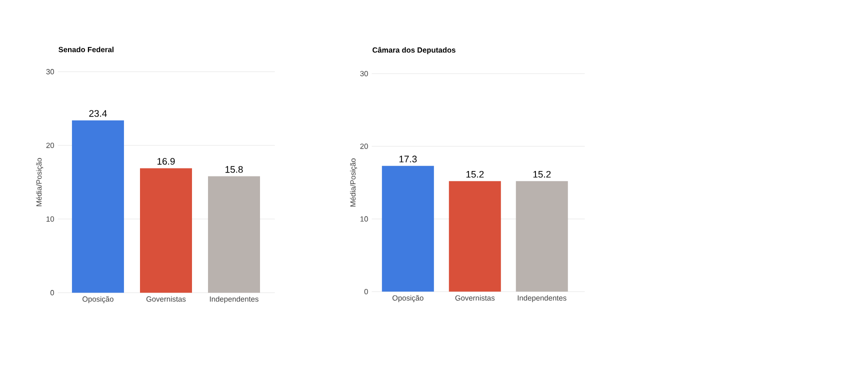 This screenshot has width=849, height=373. Describe the element at coordinates (408, 159) in the screenshot. I see `data-label: 17.3` at that location.